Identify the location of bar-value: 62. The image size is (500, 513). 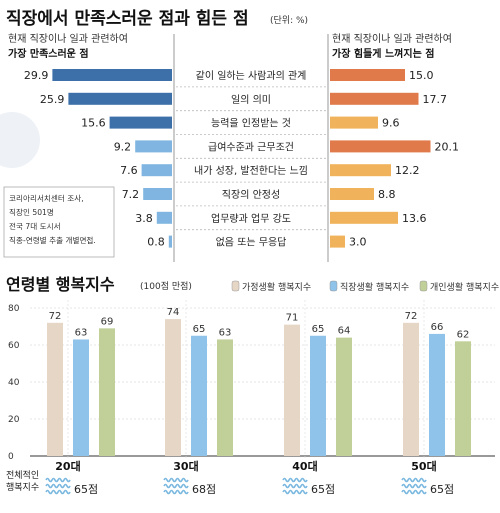
(463, 334).